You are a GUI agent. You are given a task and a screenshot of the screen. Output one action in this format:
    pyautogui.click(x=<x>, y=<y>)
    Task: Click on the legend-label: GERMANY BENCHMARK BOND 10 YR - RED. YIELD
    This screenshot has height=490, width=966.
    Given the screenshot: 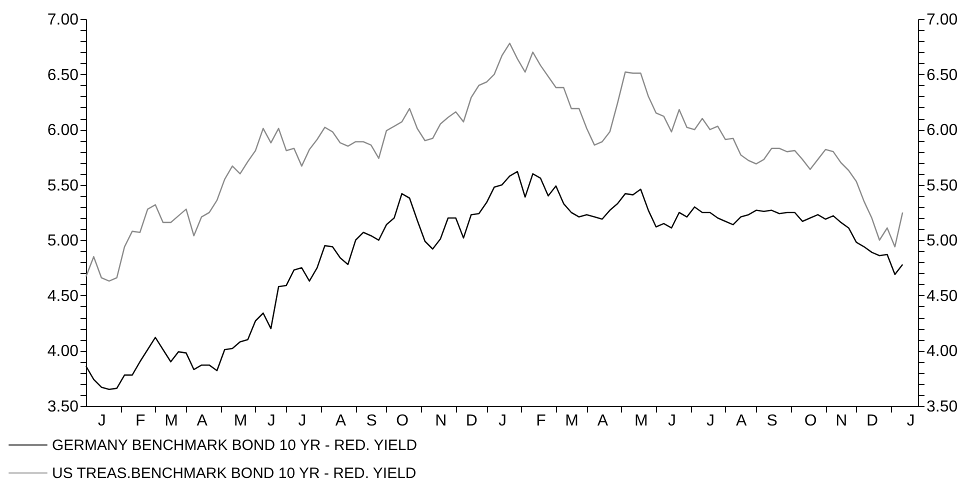 What is the action you would take?
    pyautogui.click(x=235, y=445)
    